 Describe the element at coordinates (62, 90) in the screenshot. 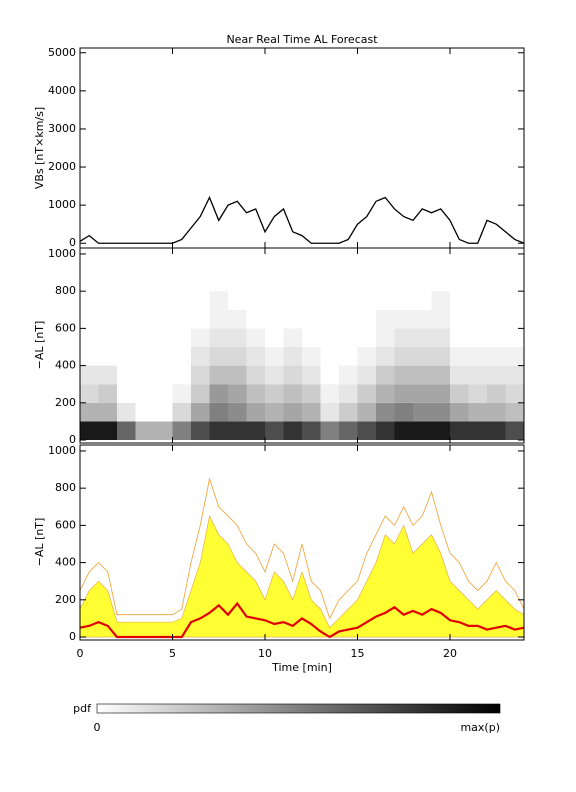

I see `y-tick-label: 4000` at that location.